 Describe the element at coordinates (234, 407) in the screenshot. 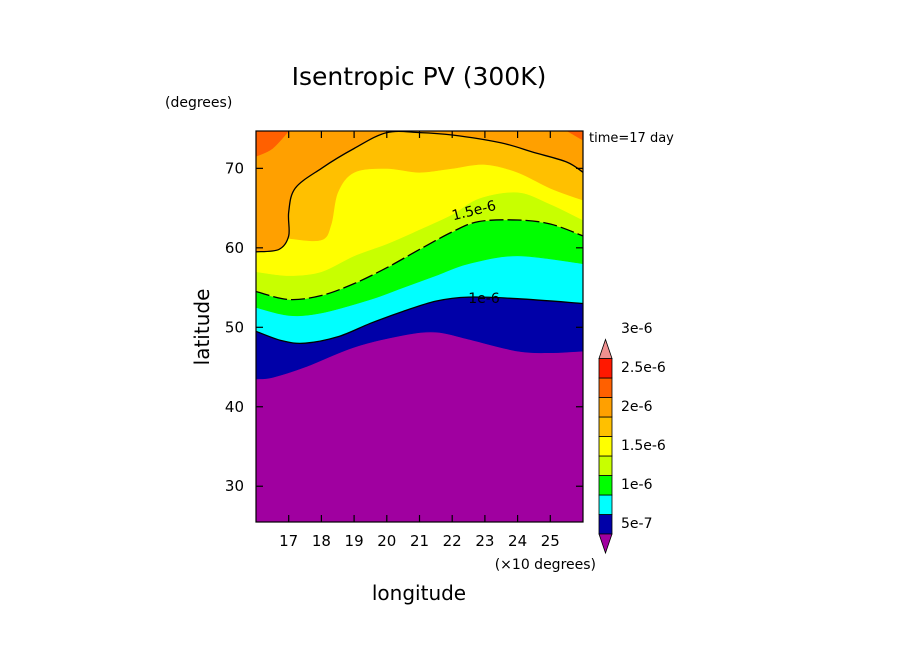

I see `y-tick-label: 40` at that location.